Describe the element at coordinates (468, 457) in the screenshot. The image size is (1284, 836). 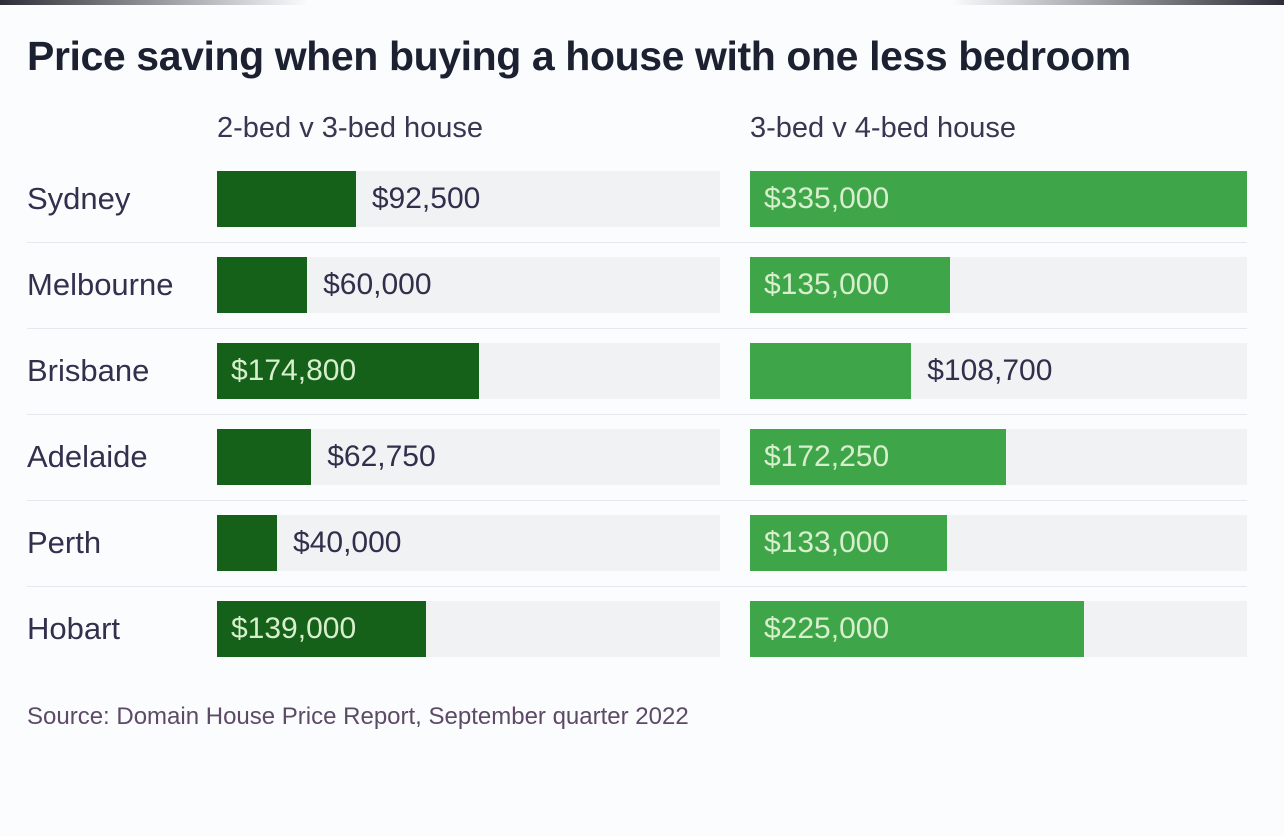
I see `bar-track: $62,750` at that location.